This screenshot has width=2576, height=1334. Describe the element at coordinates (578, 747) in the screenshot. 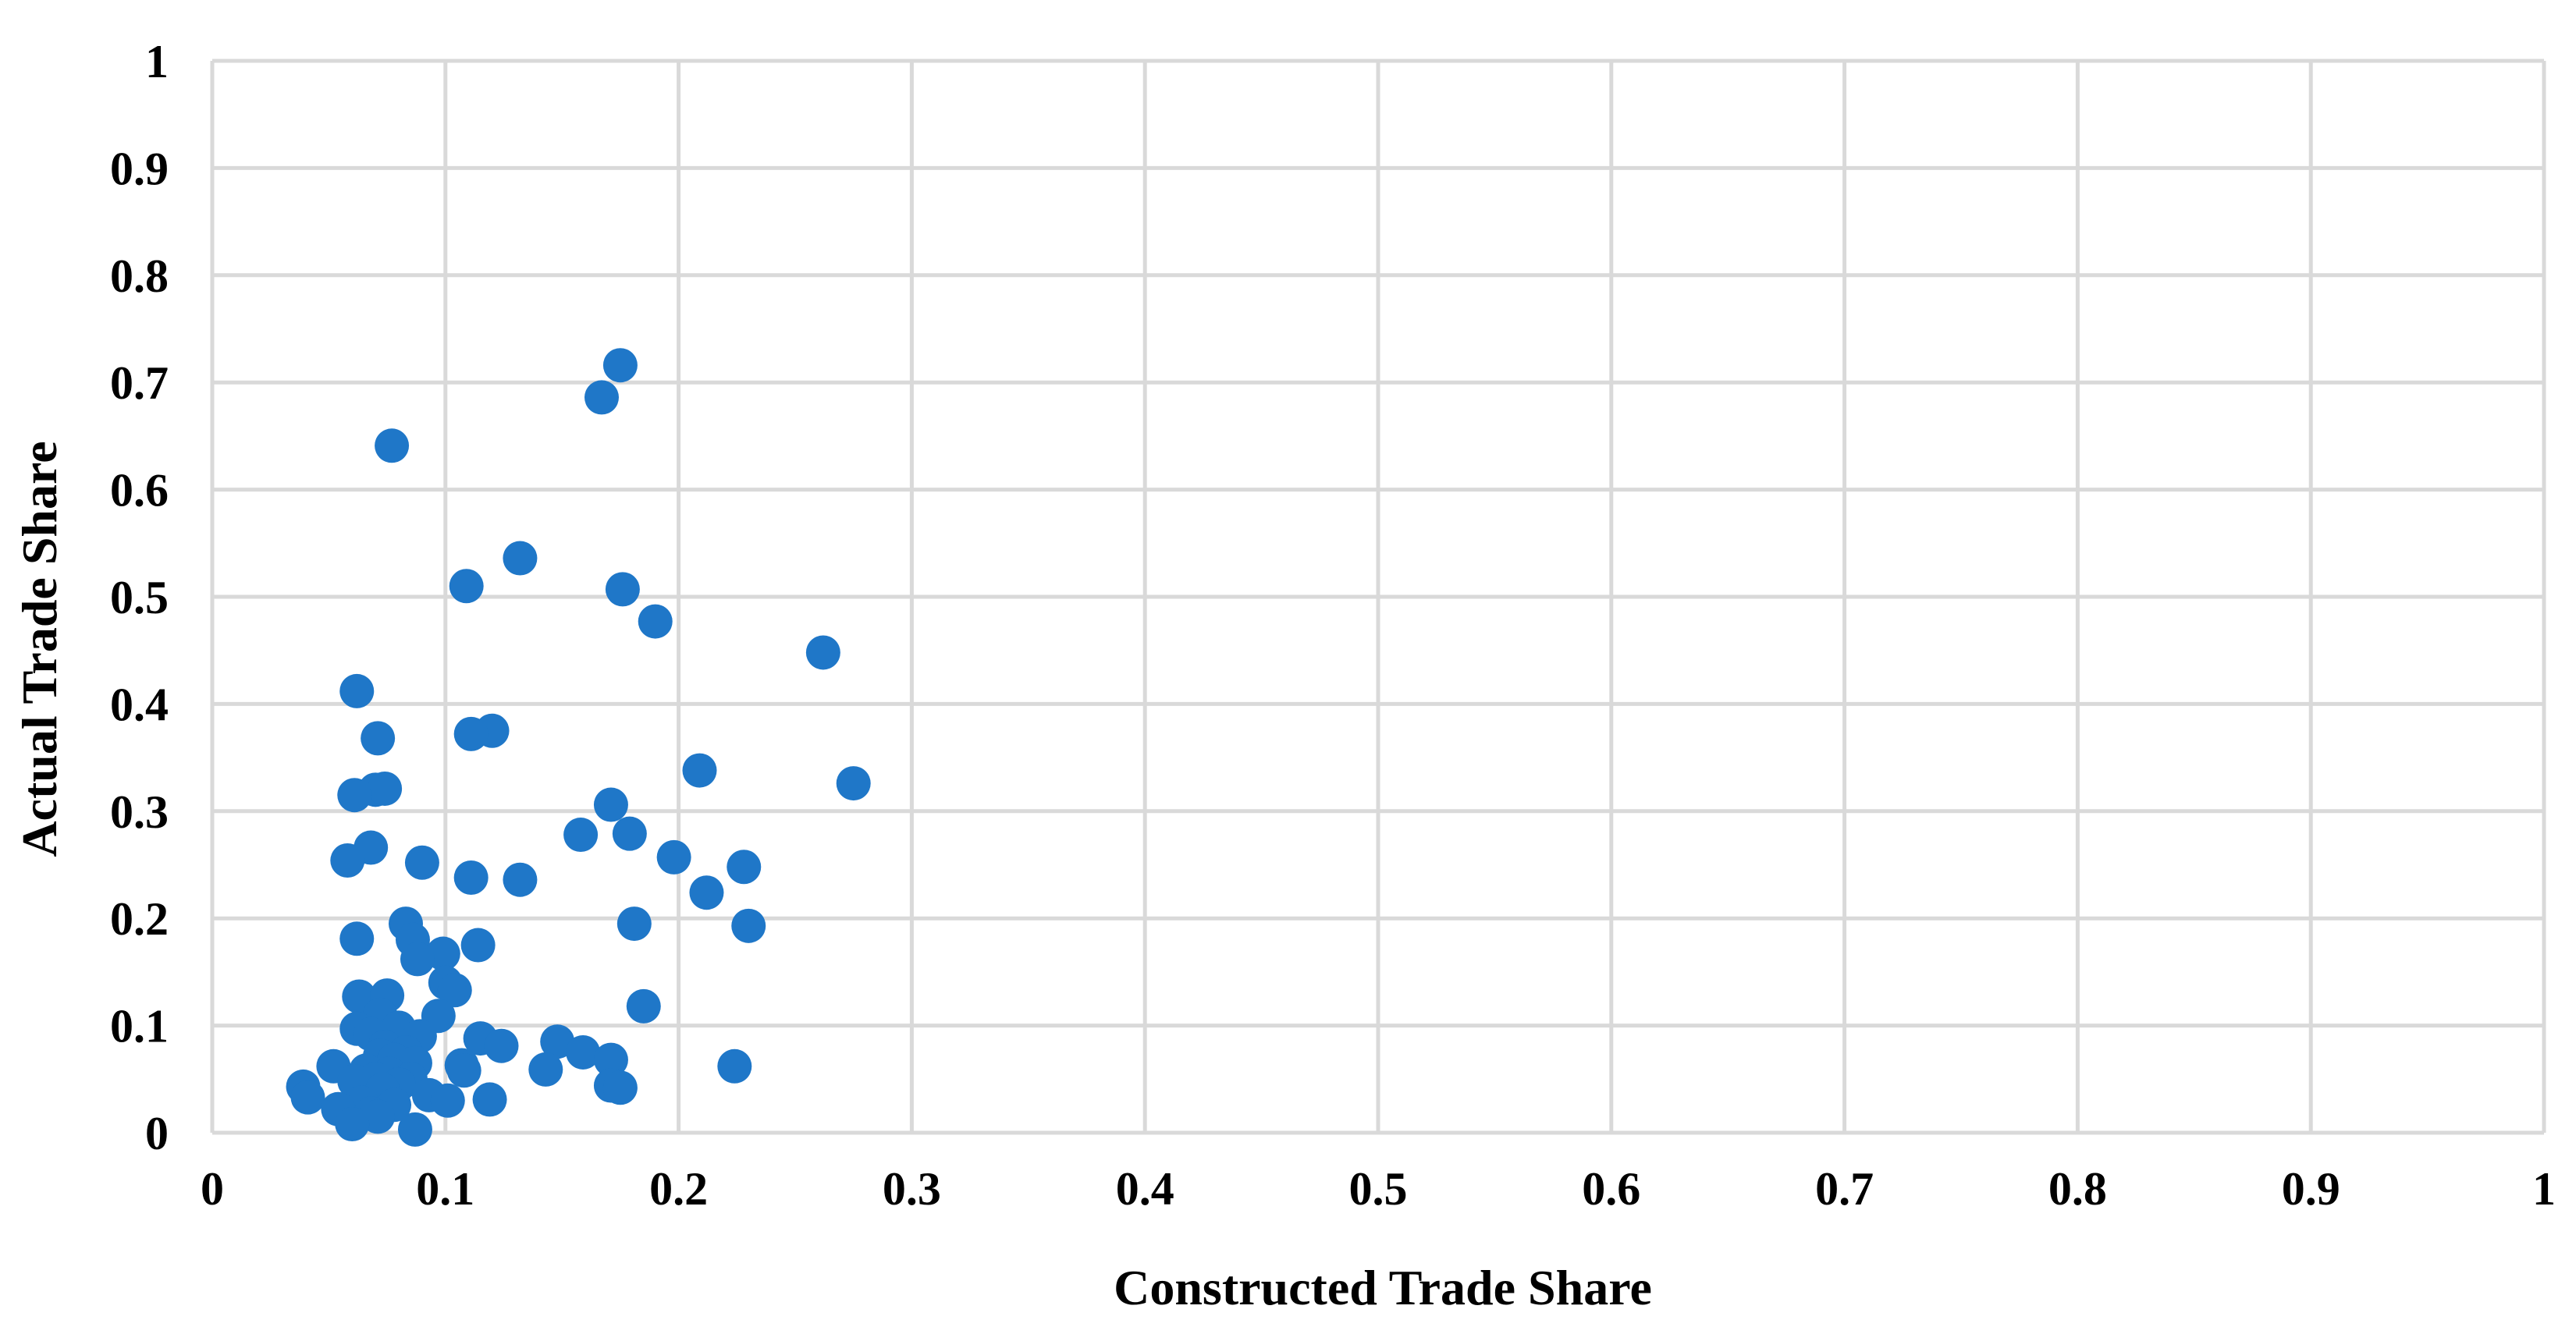

I see `data-points` at that location.